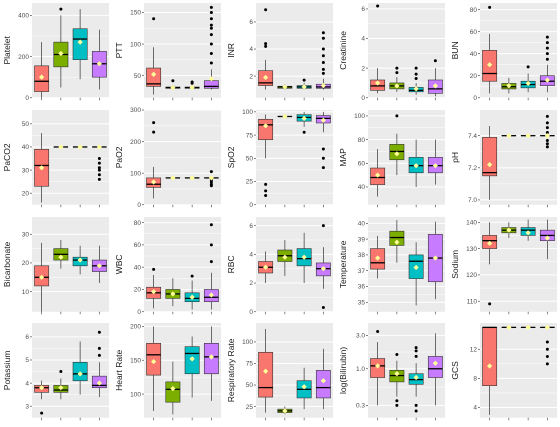 This screenshot has height=427, width=560. What do you see at coordinates (360, 369) in the screenshot?
I see `y-tick-label: 1.0` at bounding box center [360, 369].